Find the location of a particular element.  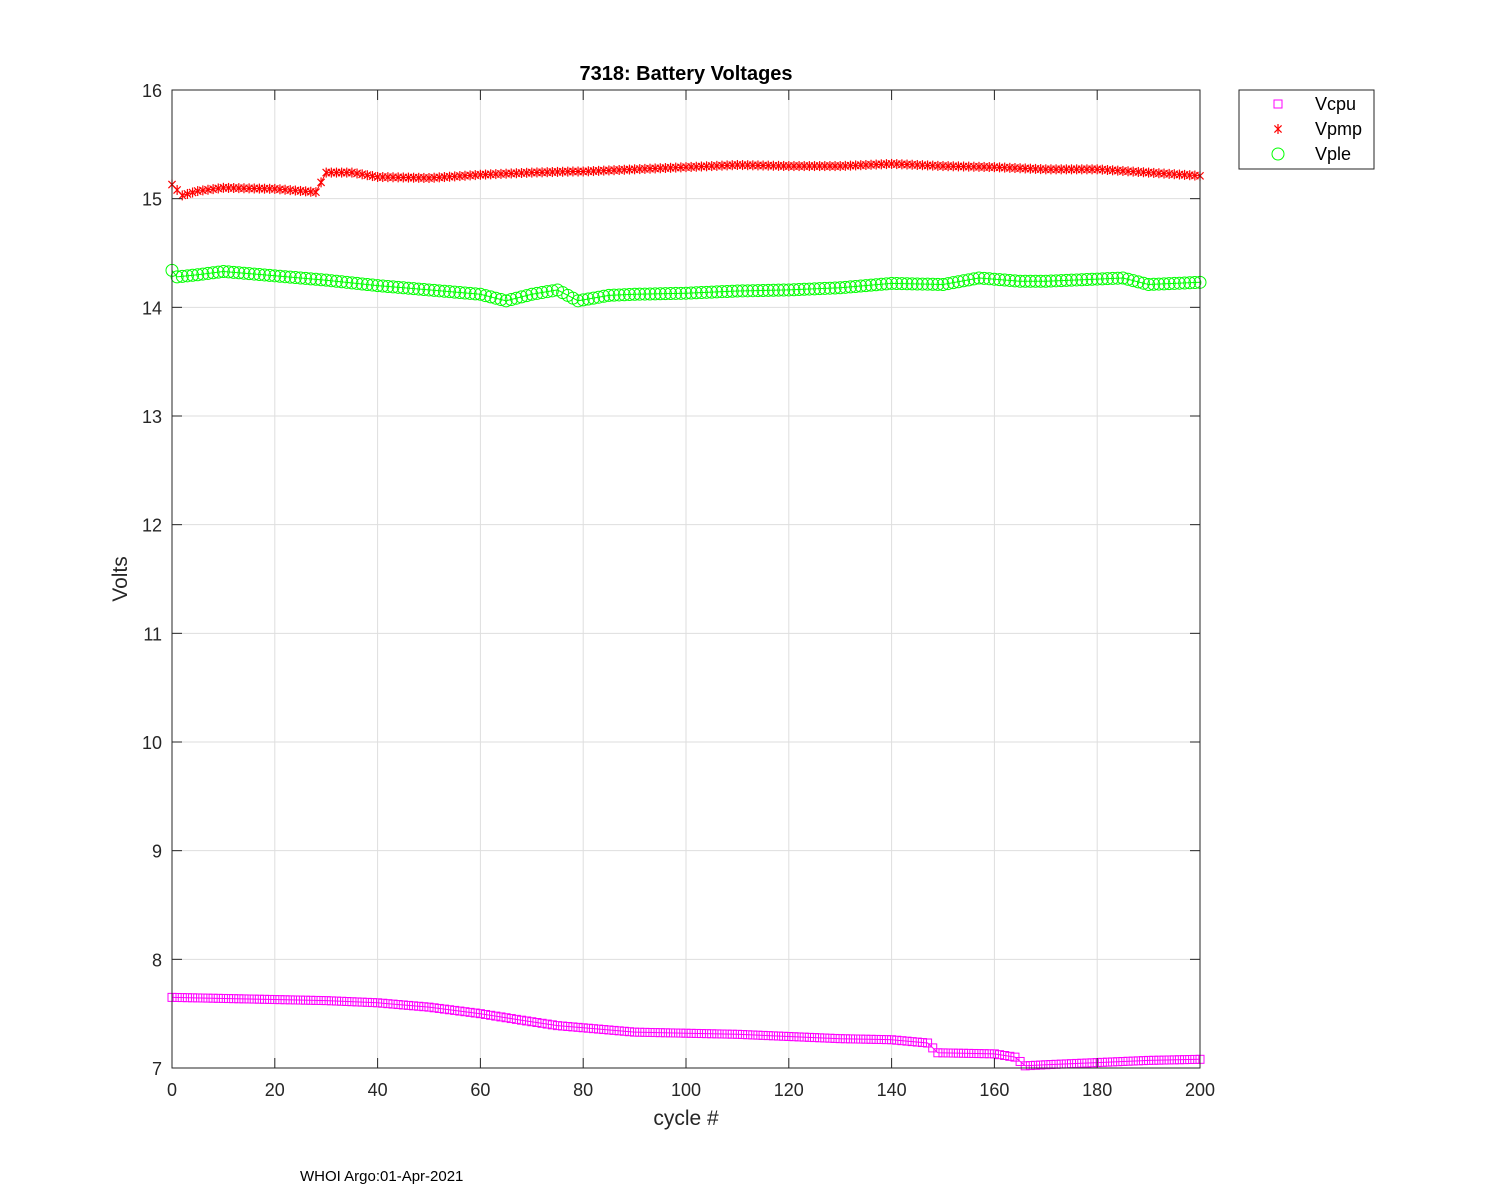

x-tick-label: 100 is located at coordinates (686, 1090).